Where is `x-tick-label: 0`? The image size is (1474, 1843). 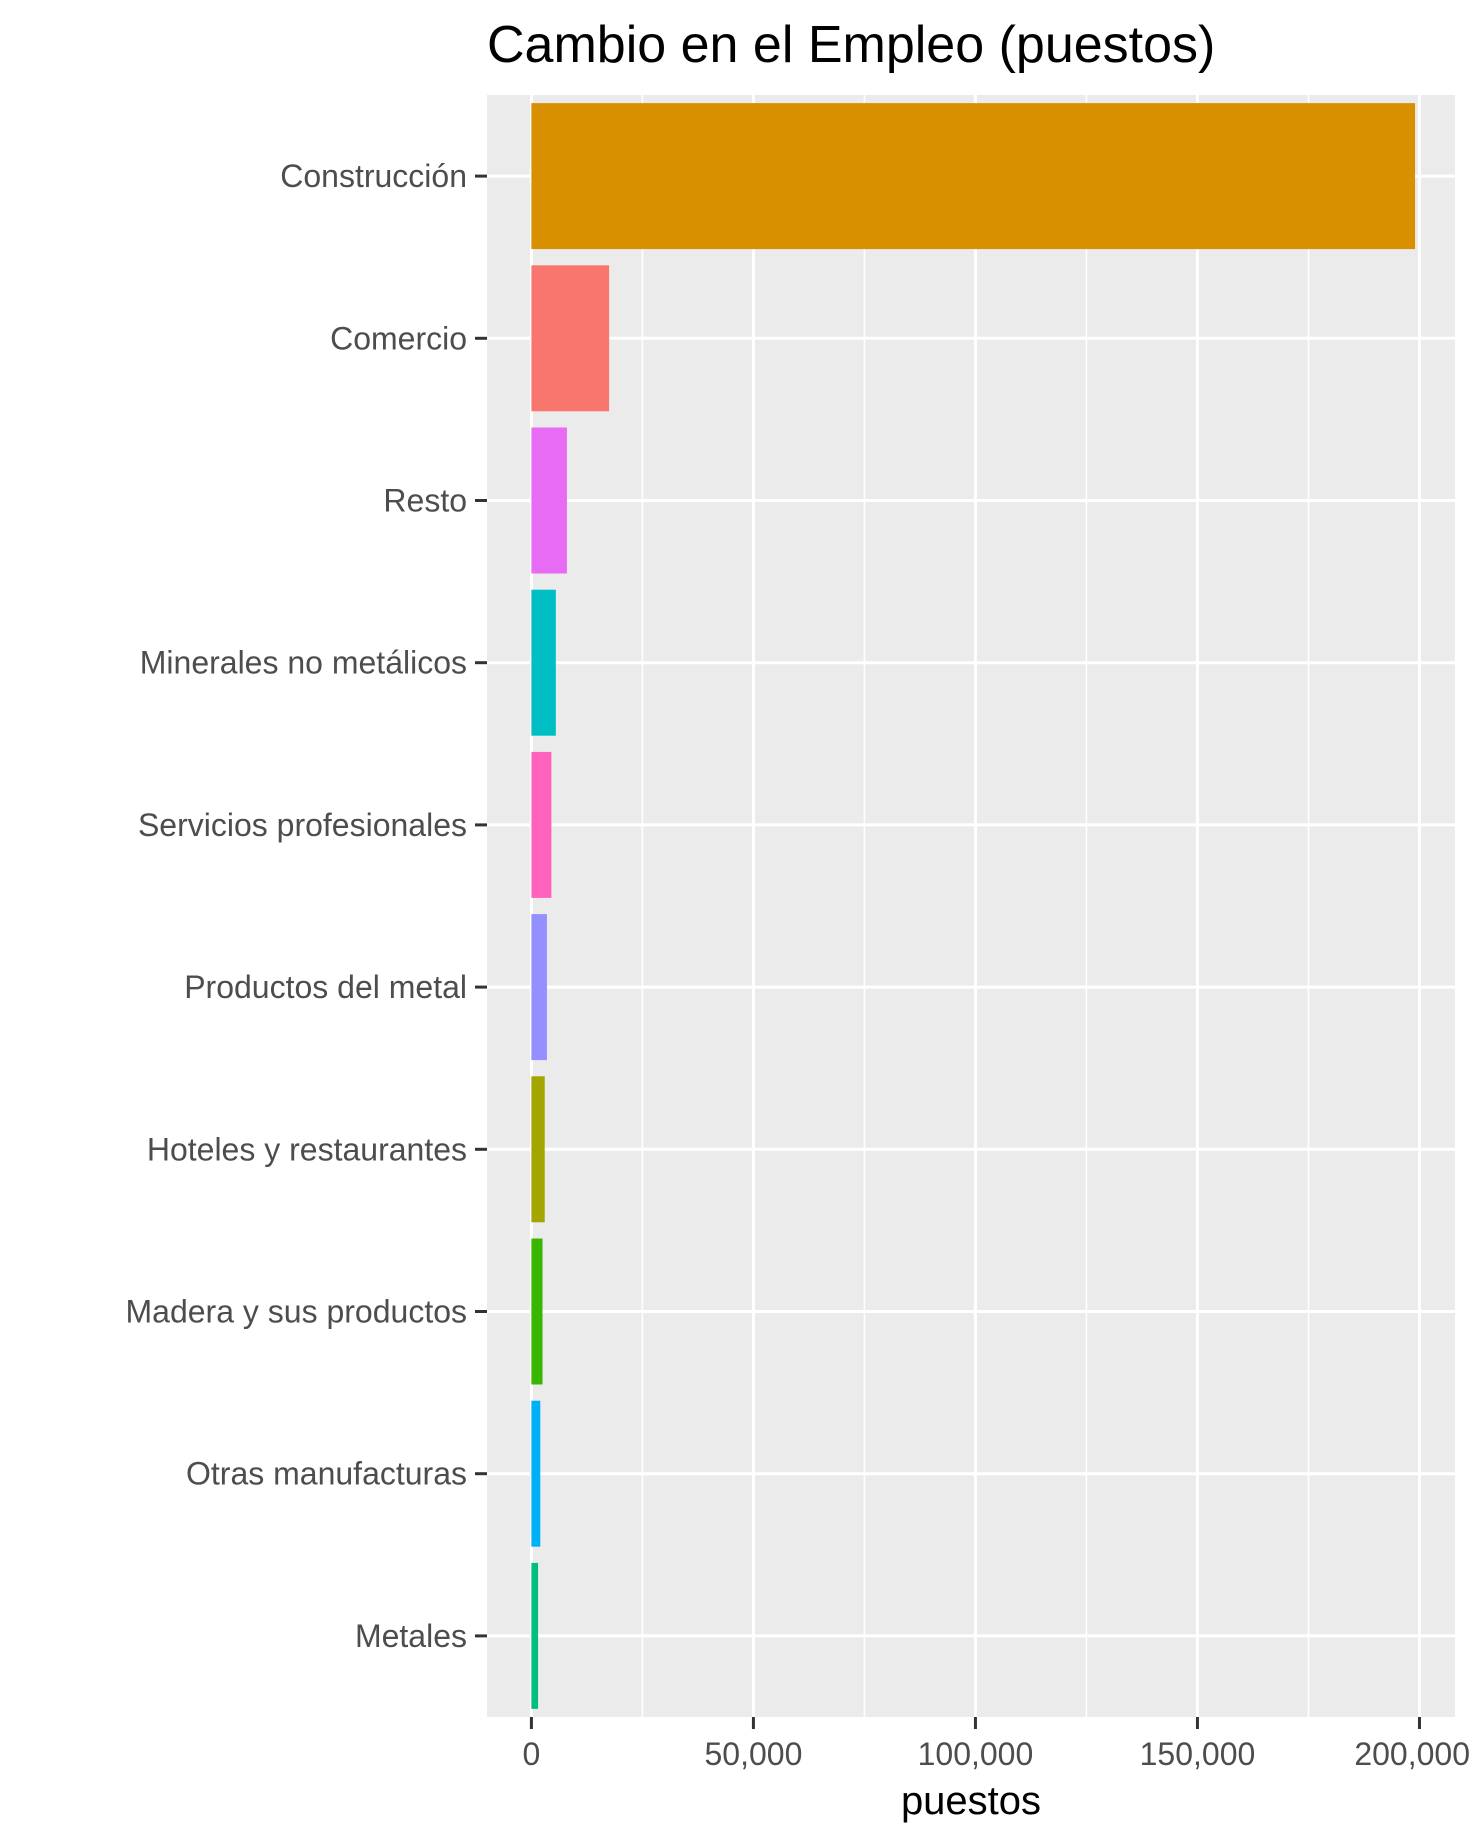 x-tick-label: 0 is located at coordinates (532, 1754).